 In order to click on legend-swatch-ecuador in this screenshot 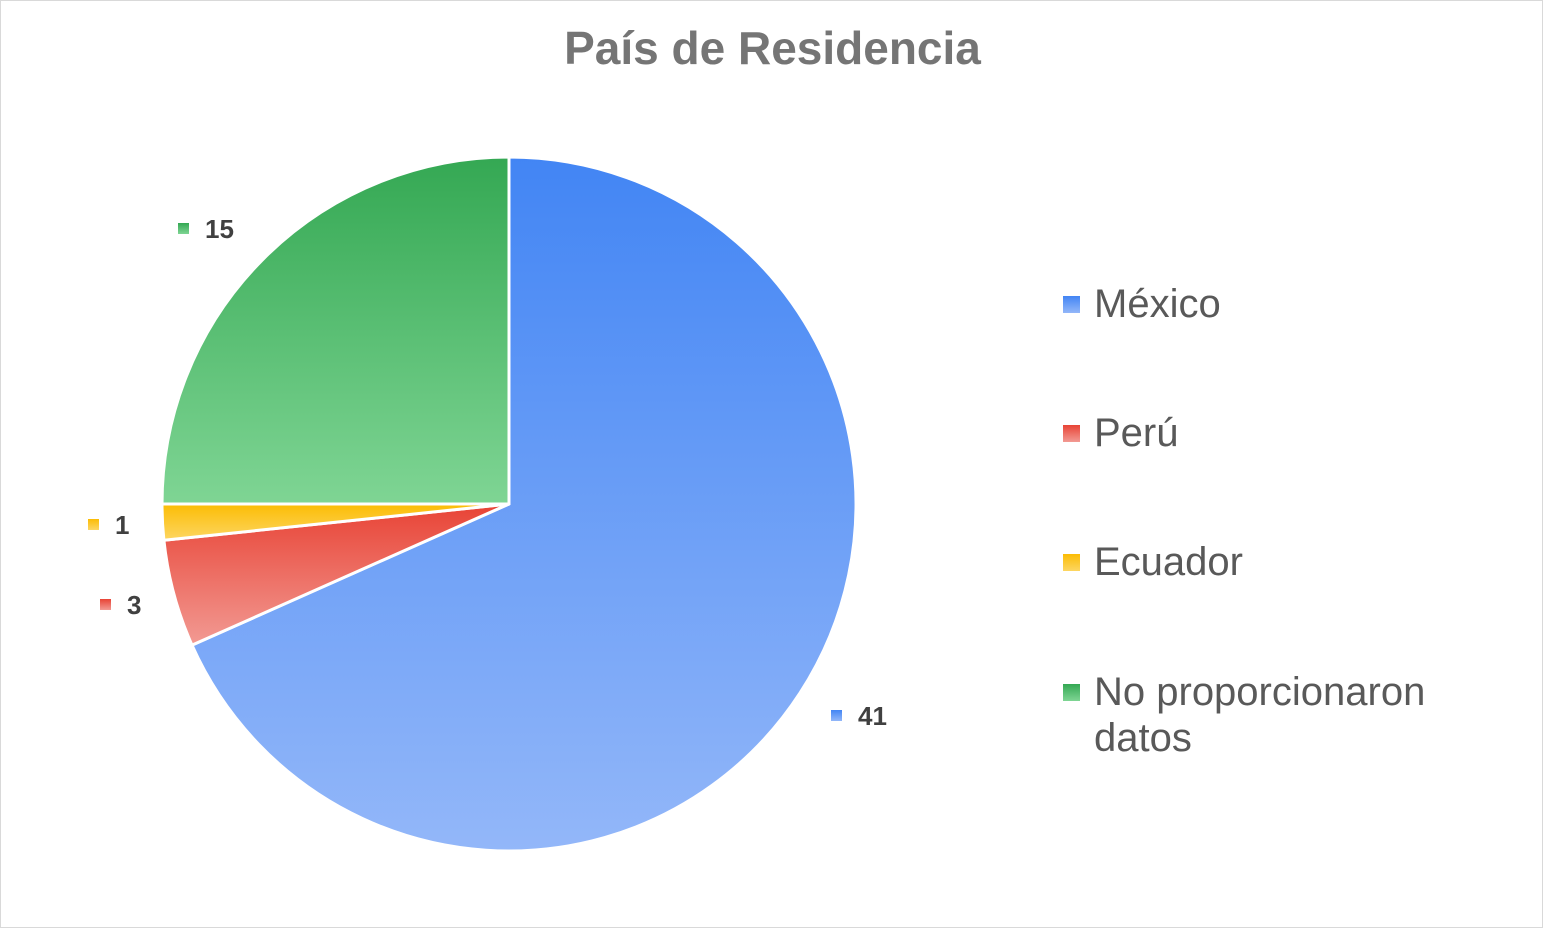, I will do `click(1071, 562)`.